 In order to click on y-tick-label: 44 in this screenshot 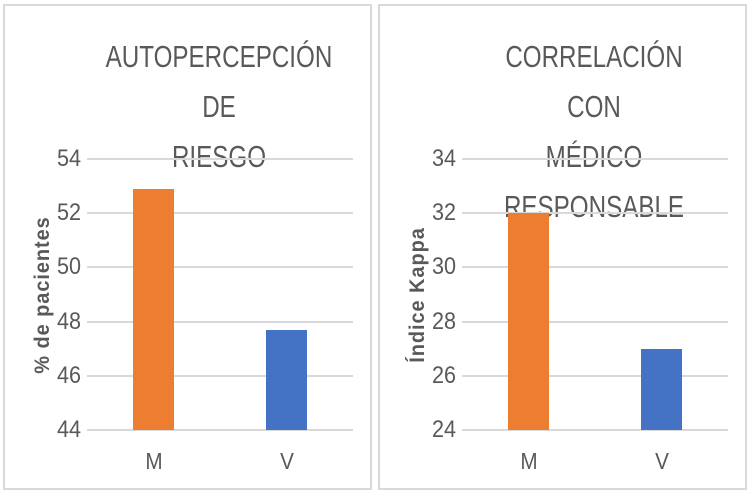, I will do `click(68, 429)`.